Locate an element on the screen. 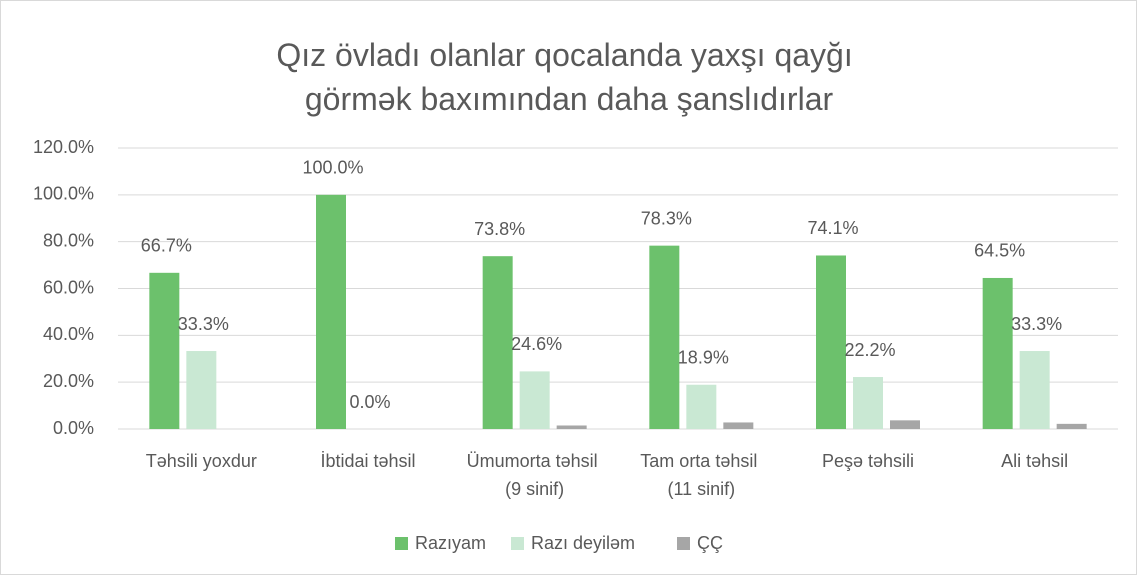 Image resolution: width=1138 pixels, height=576 pixels. data-label: 64.5% is located at coordinates (999, 251).